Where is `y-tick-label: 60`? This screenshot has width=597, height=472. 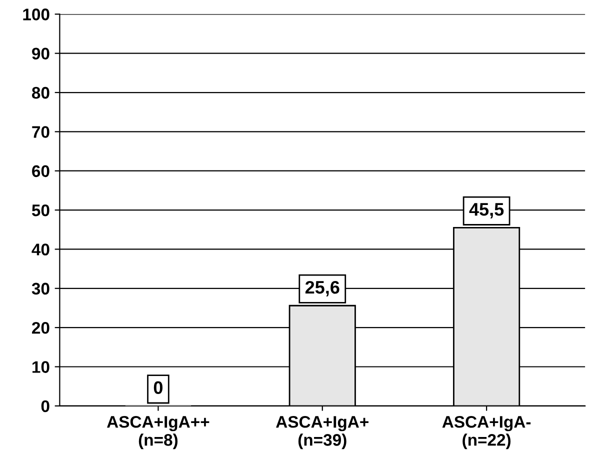
y-tick-label: 60 is located at coordinates (41, 171).